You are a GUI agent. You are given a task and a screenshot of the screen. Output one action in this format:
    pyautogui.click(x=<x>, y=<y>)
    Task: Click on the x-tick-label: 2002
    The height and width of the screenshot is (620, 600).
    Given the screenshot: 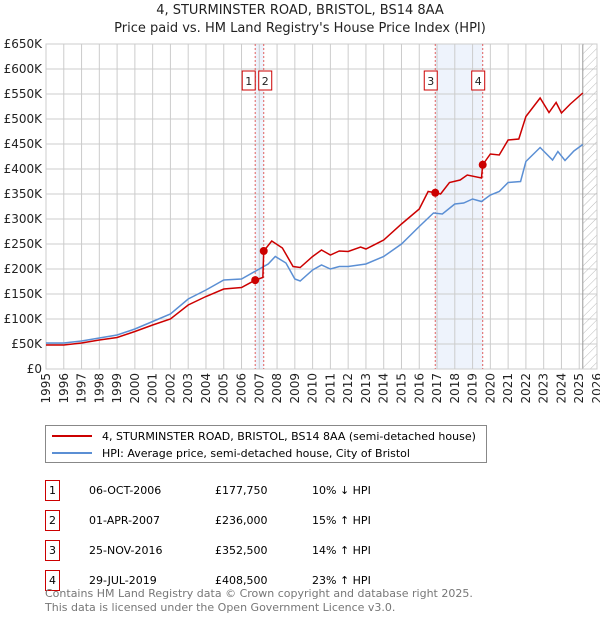 What is the action you would take?
    pyautogui.click(x=170, y=388)
    